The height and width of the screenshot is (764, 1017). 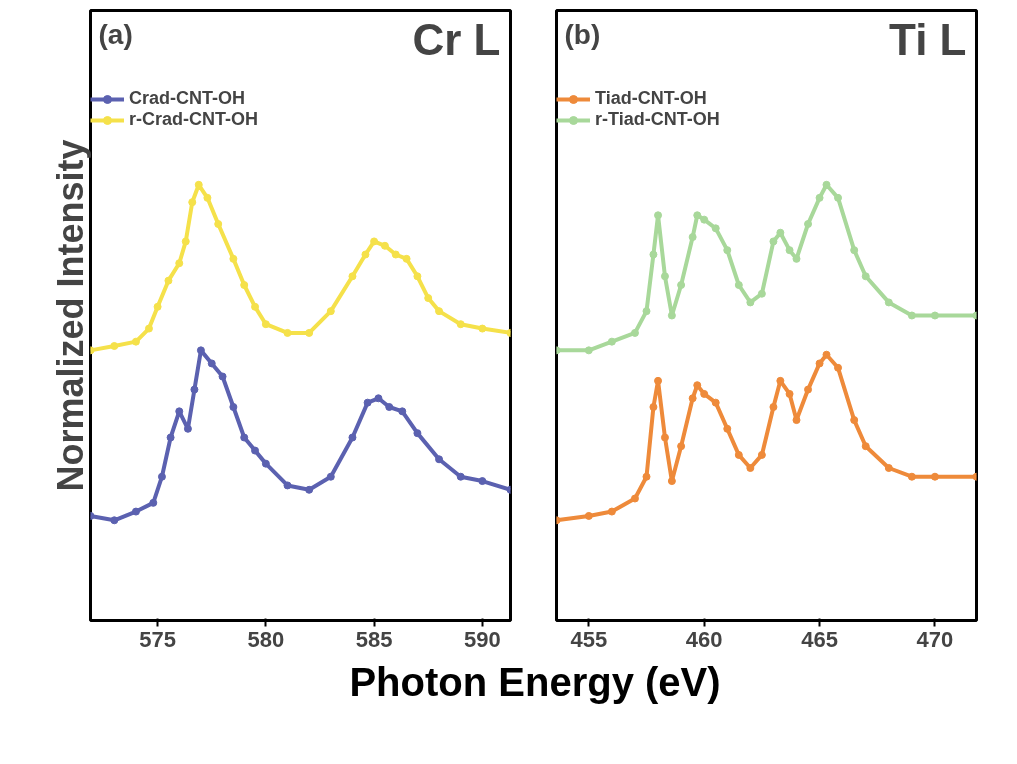 I want to click on y-axis-title: Normalized Intensity, so click(x=70, y=315).